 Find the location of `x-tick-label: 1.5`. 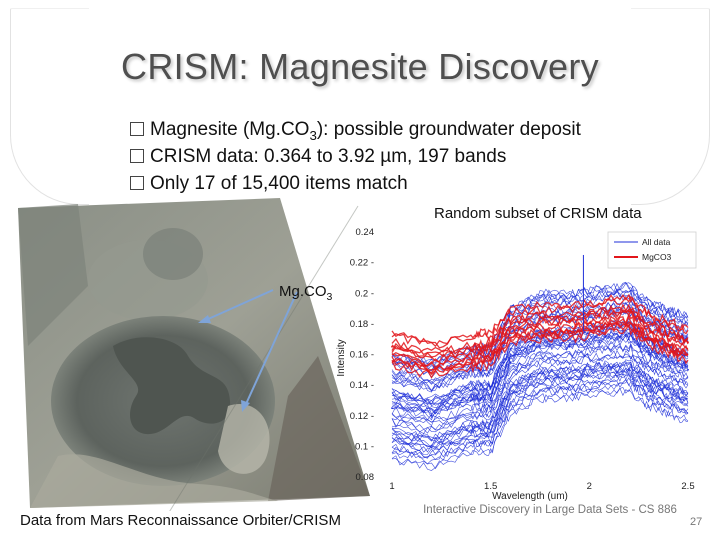

x-tick-label: 1.5 is located at coordinates (490, 486).